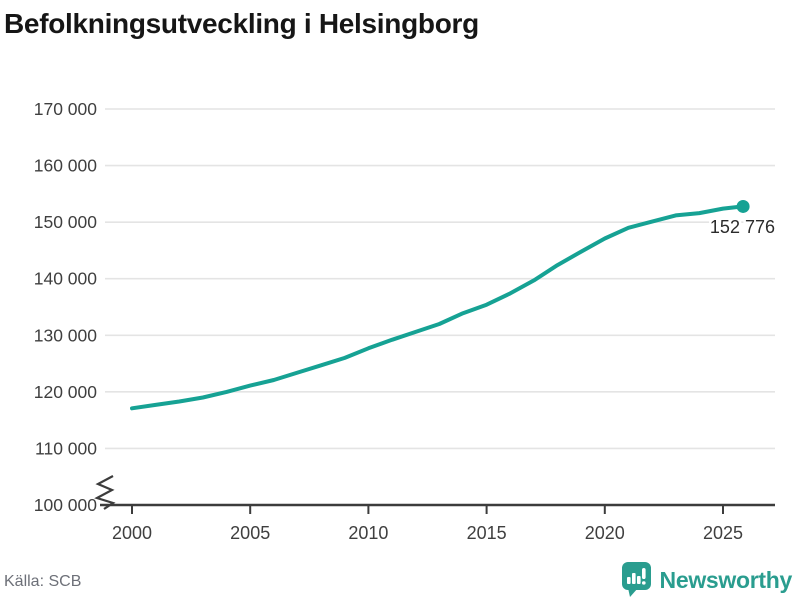 The image size is (800, 600). Describe the element at coordinates (66, 279) in the screenshot. I see `y-tick-label: 140 000` at that location.